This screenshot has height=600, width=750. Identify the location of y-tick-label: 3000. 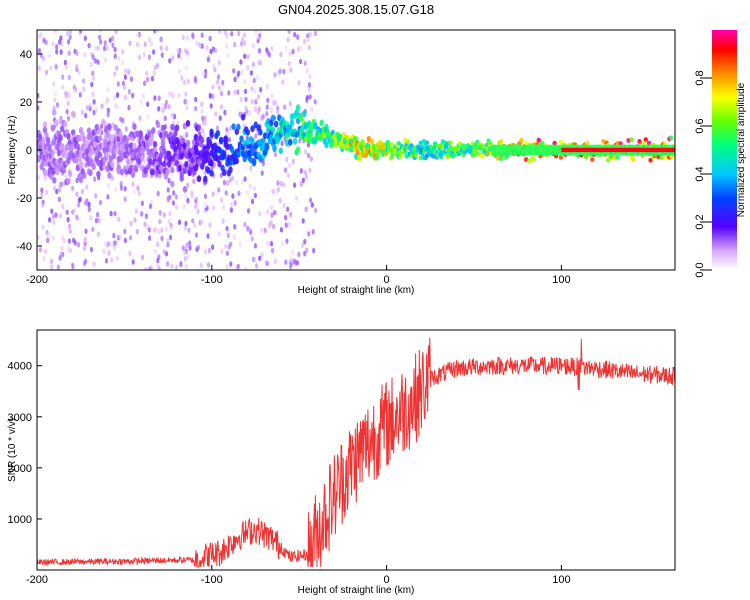
(20, 418).